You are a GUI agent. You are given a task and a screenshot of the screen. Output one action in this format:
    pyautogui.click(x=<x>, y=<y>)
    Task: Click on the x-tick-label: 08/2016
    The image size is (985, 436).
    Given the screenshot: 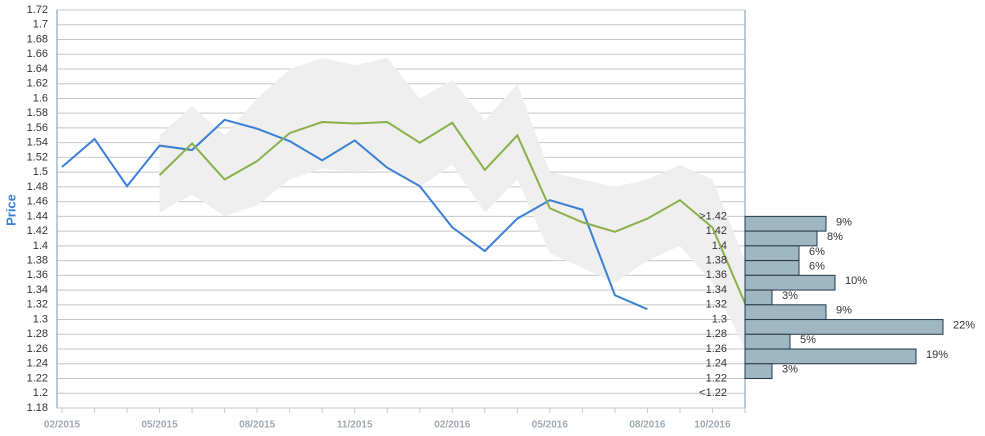 What is the action you would take?
    pyautogui.click(x=647, y=425)
    